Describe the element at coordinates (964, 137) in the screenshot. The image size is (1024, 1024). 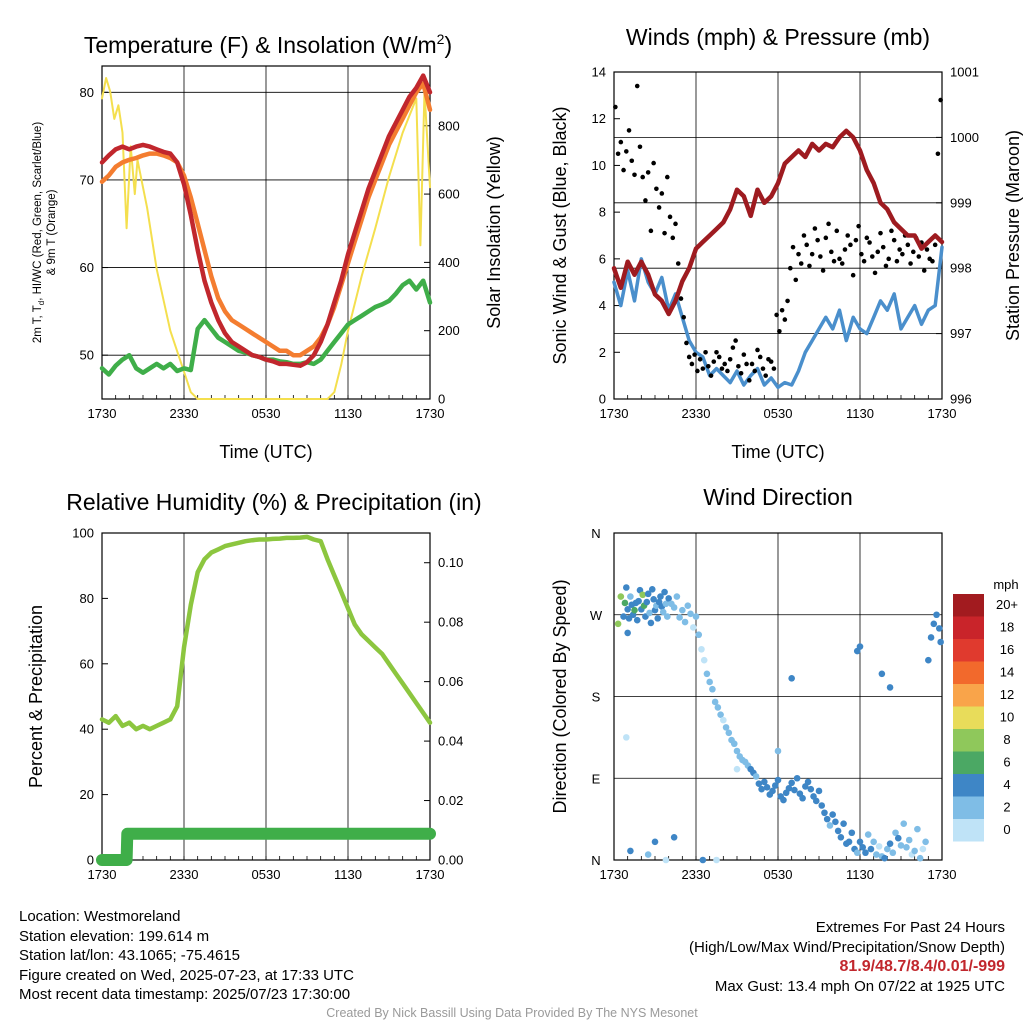
I see `wind-panel-y2-tick-label: 1000` at that location.